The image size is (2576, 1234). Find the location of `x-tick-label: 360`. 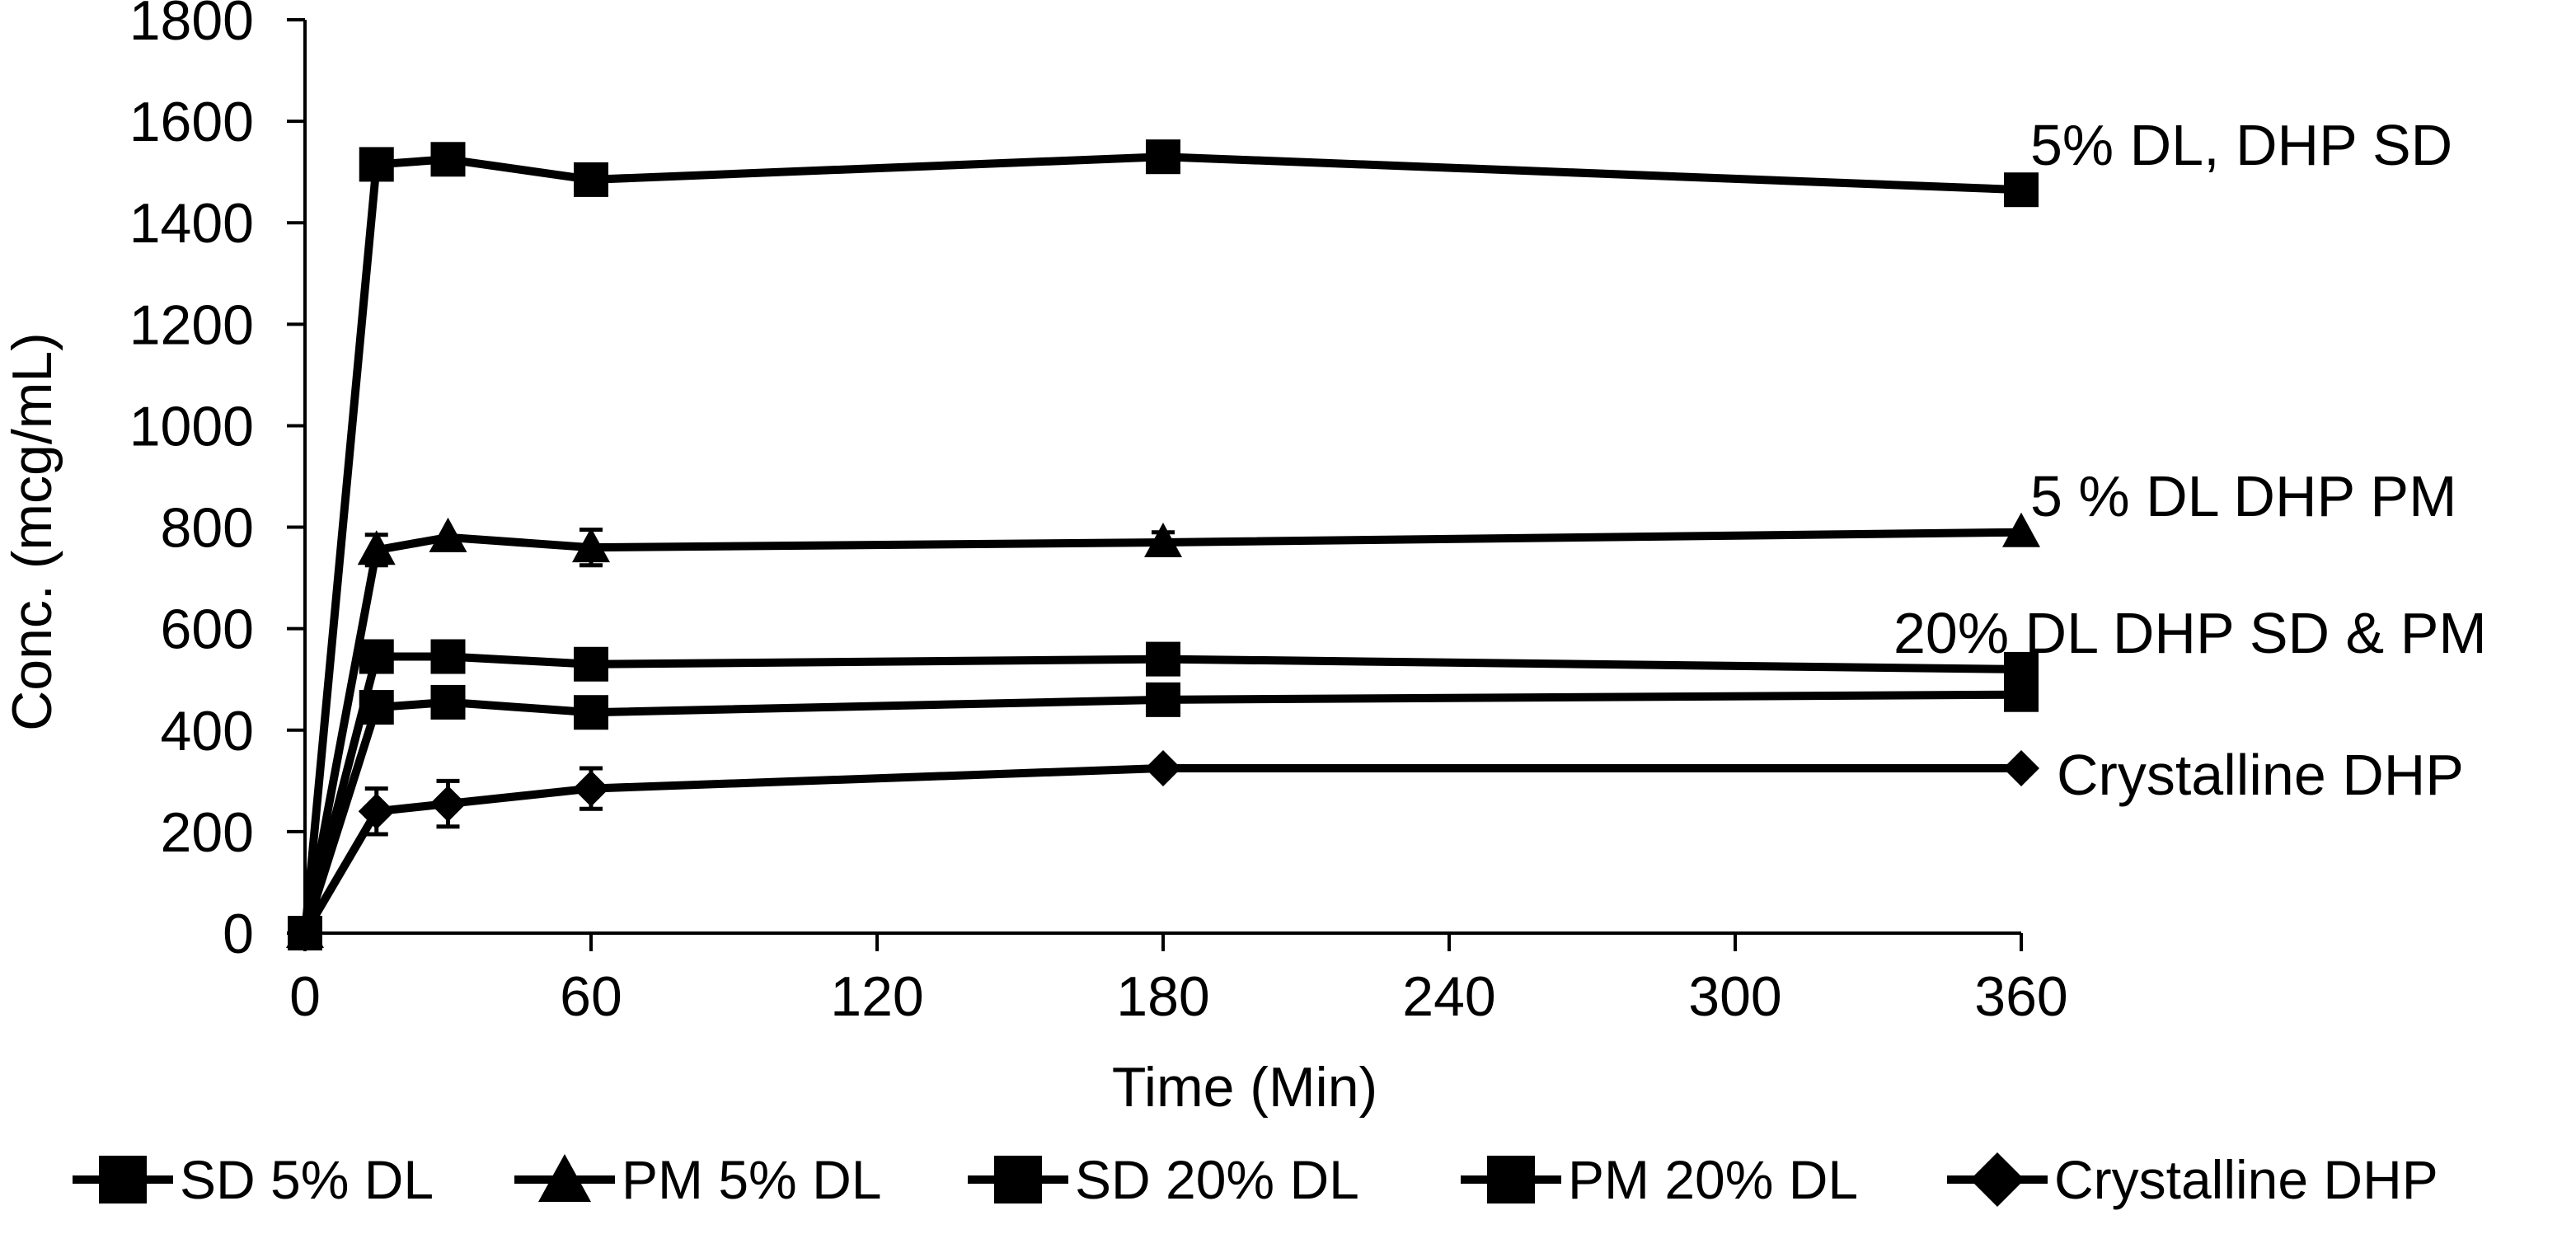

x-tick-label: 360 is located at coordinates (2021, 997).